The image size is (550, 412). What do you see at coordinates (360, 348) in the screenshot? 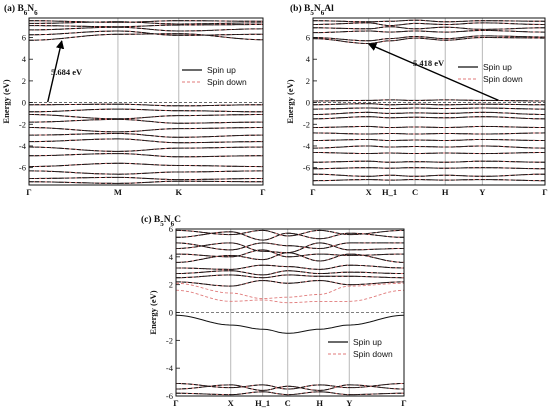
I see `legend: Spin up Spin down` at bounding box center [360, 348].